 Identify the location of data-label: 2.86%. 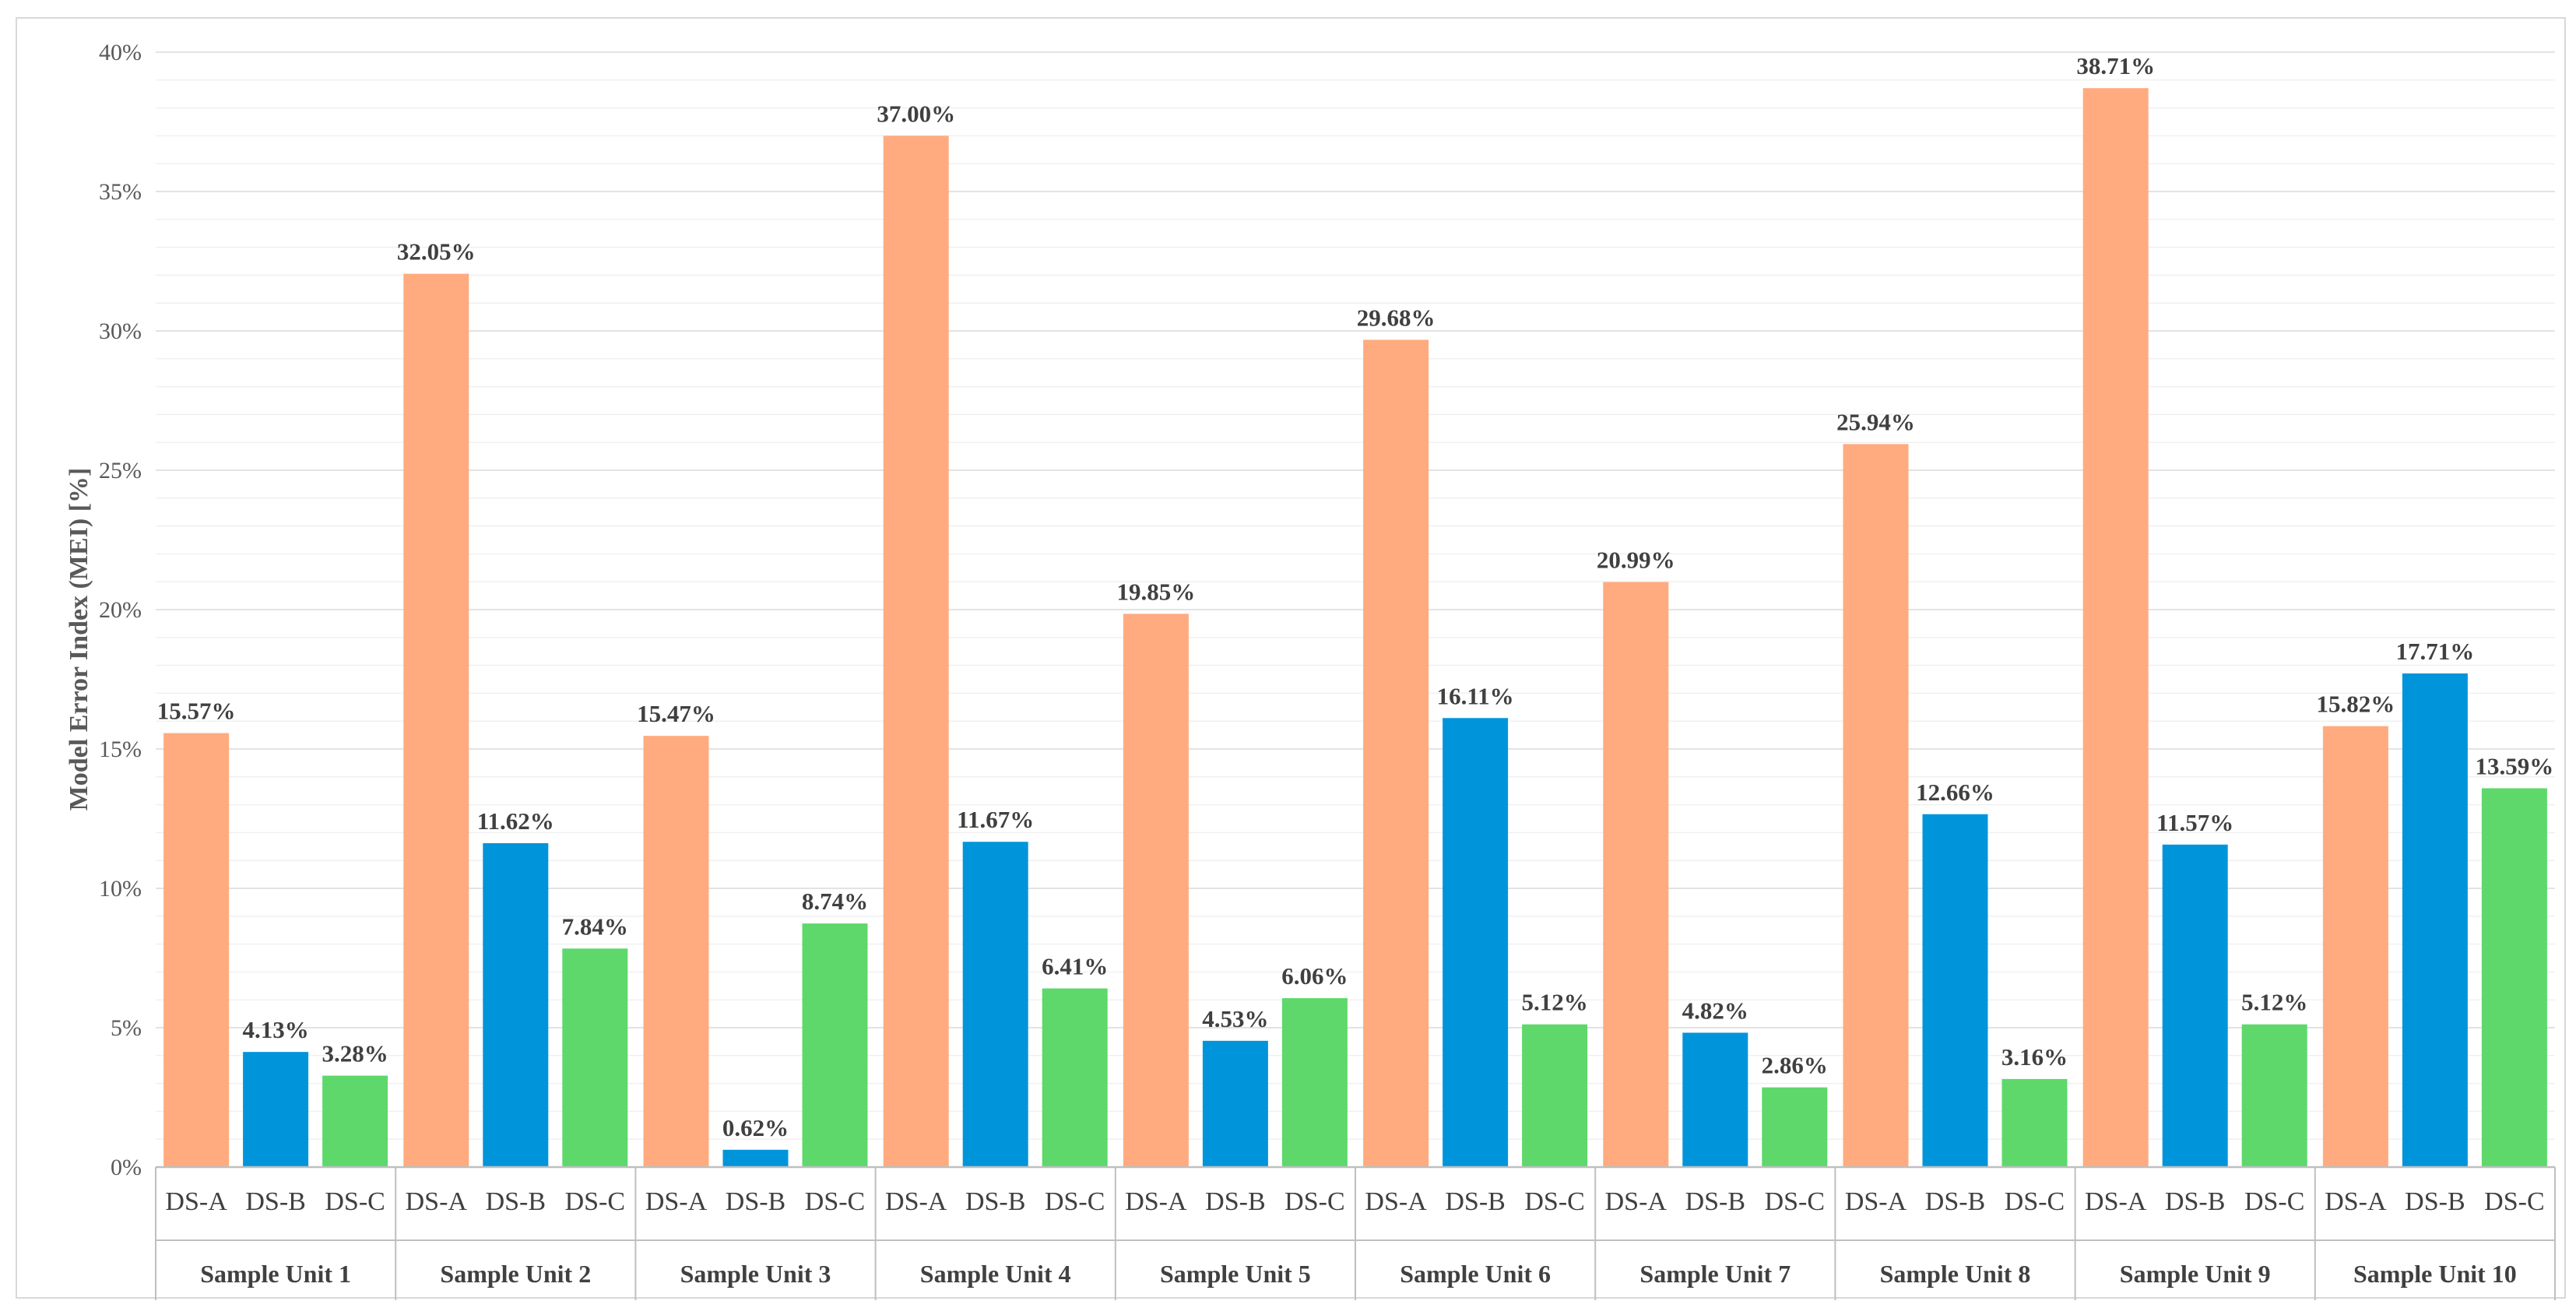
(1795, 1065).